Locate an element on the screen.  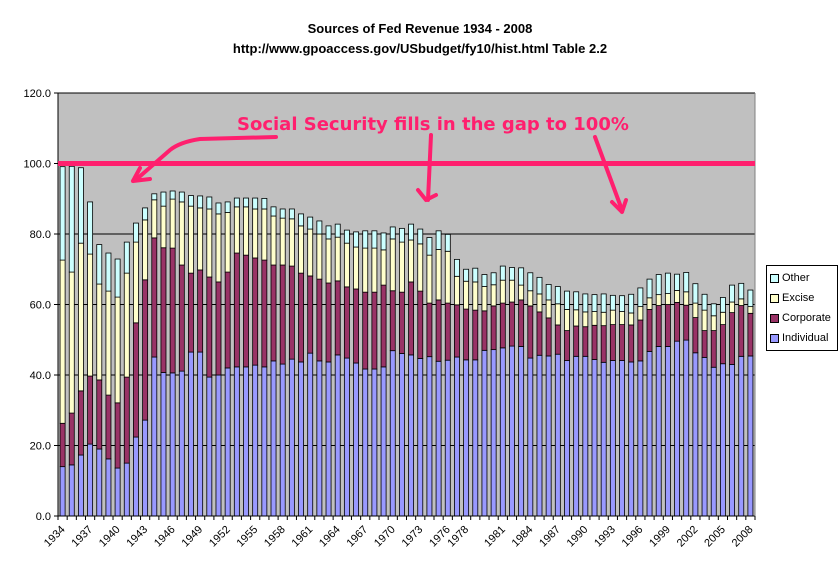
x-tick-label: 1949 is located at coordinates (192, 537).